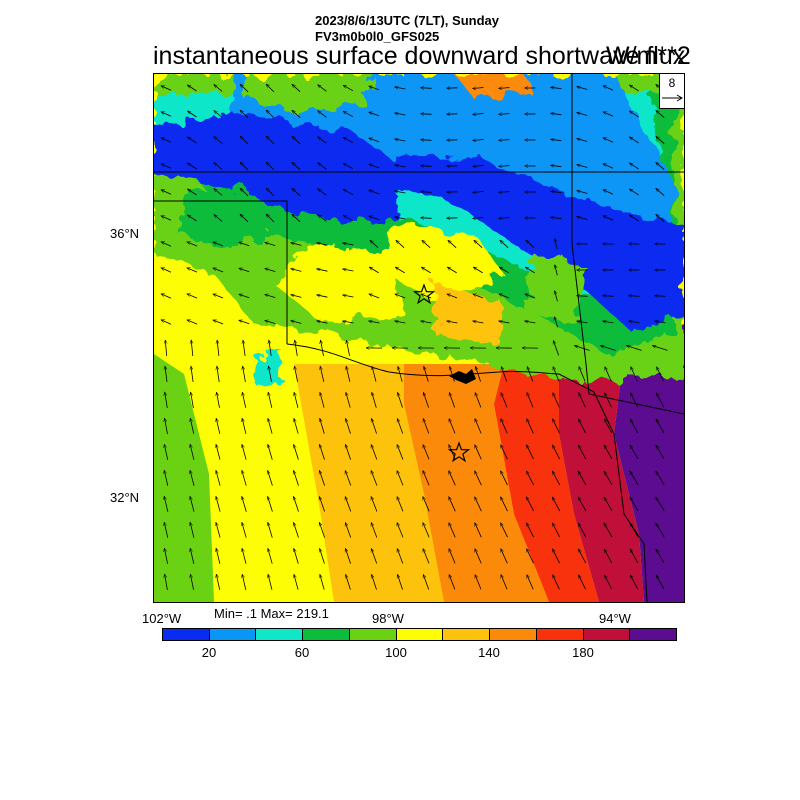 The height and width of the screenshot is (800, 800). I want to click on colorbar, so click(419, 634).